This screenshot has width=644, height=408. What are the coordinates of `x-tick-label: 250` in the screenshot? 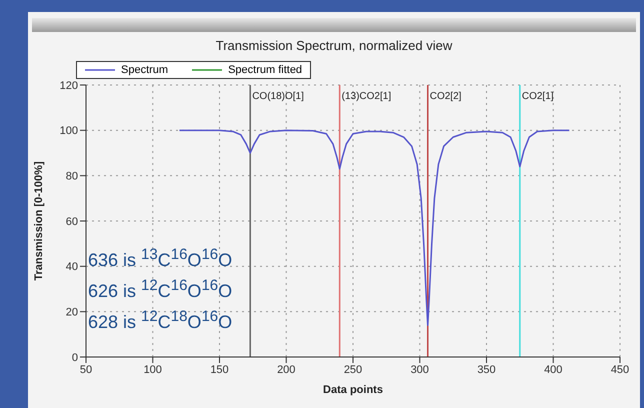 It's located at (353, 370).